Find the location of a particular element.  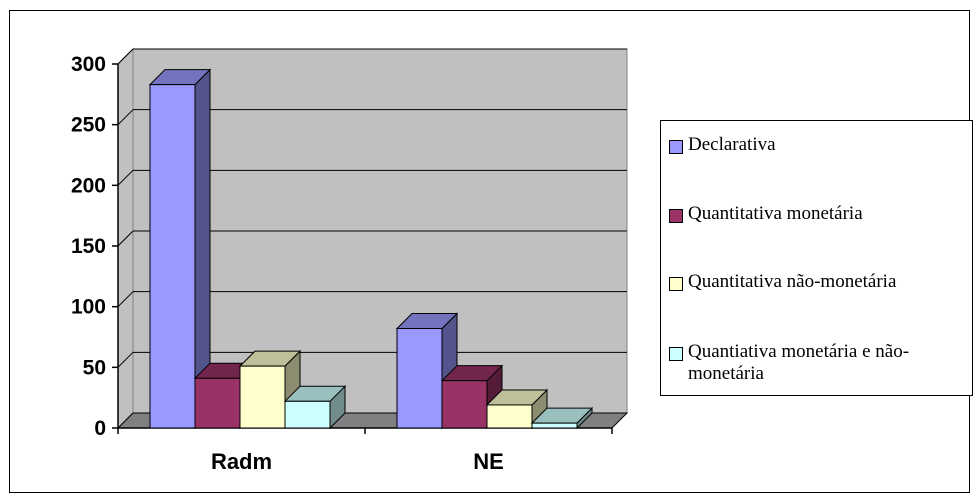

x-category-label: Radm is located at coordinates (241, 461).